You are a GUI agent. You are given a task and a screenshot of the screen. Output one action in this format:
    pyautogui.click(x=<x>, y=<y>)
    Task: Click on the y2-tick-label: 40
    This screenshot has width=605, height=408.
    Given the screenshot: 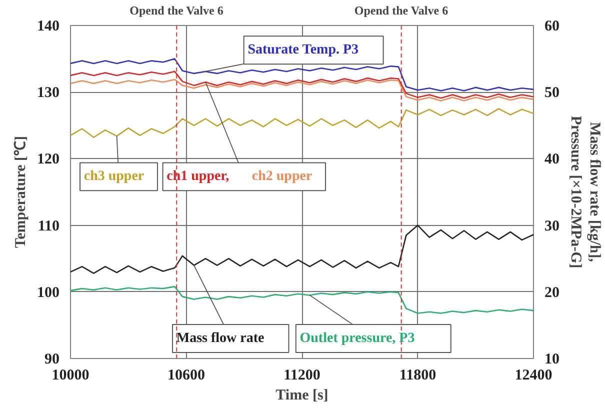 What is the action you would take?
    pyautogui.click(x=552, y=160)
    